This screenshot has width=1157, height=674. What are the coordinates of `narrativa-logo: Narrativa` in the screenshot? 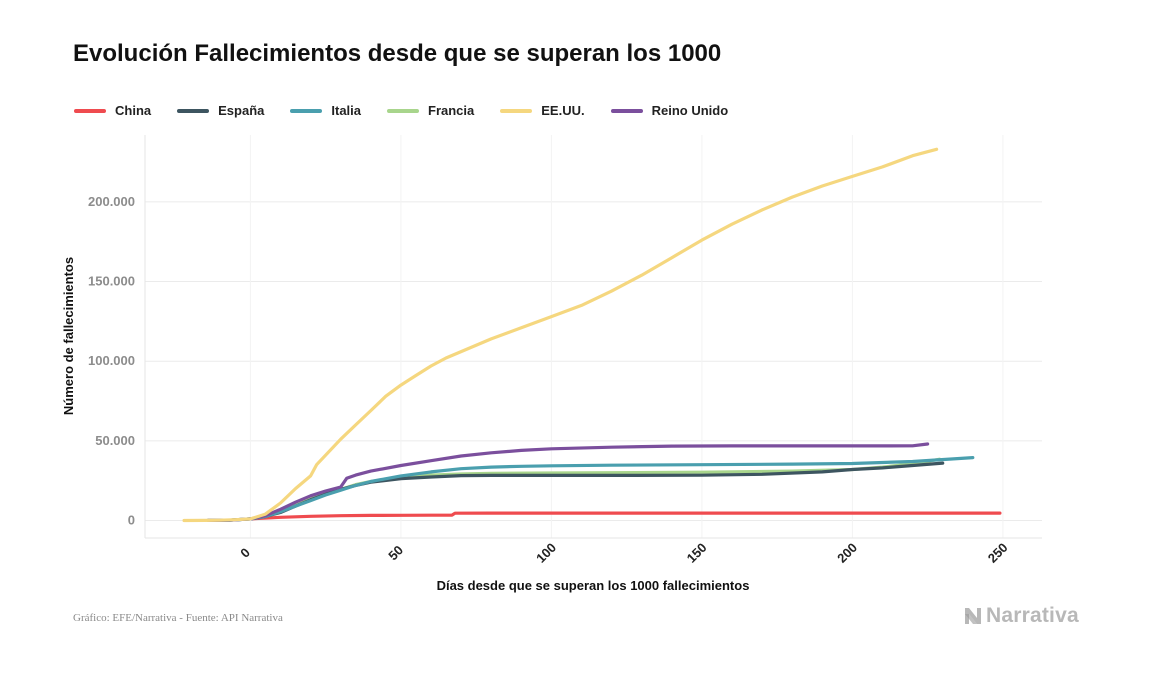 It's located at (1021, 616).